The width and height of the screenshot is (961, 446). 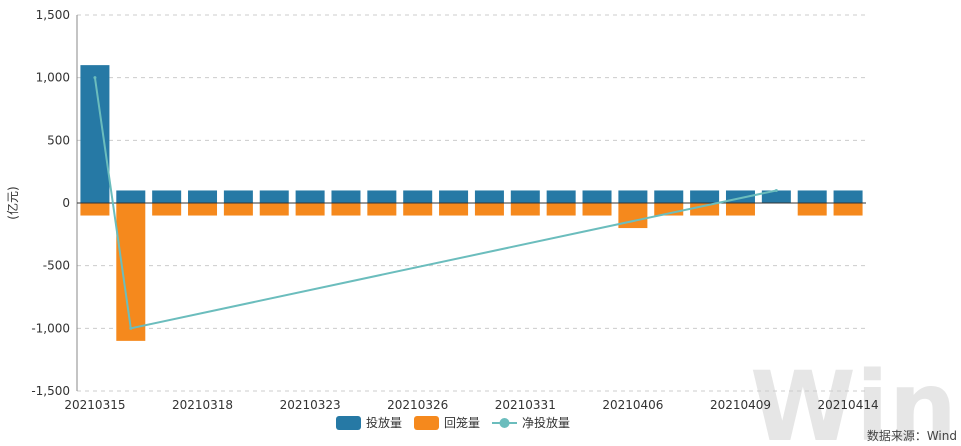 I want to click on x-tick-label: 20210414, so click(x=848, y=405).